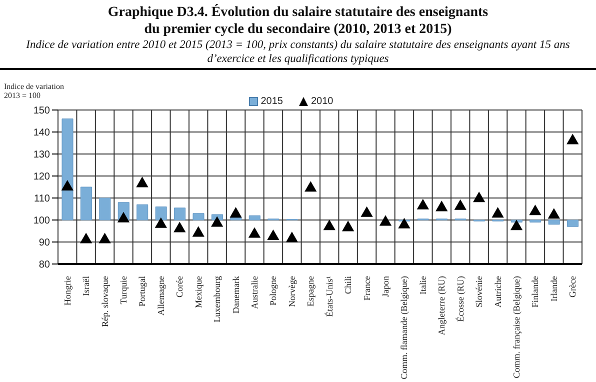 Image resolution: width=596 pixels, height=382 pixels. What do you see at coordinates (298, 20) in the screenshot?
I see `chart-title: Graphique D3.4. Évolution du salaire statutaire des enseignants du premier cycle du secondaire (2010, 2013 et 2015)` at bounding box center [298, 20].